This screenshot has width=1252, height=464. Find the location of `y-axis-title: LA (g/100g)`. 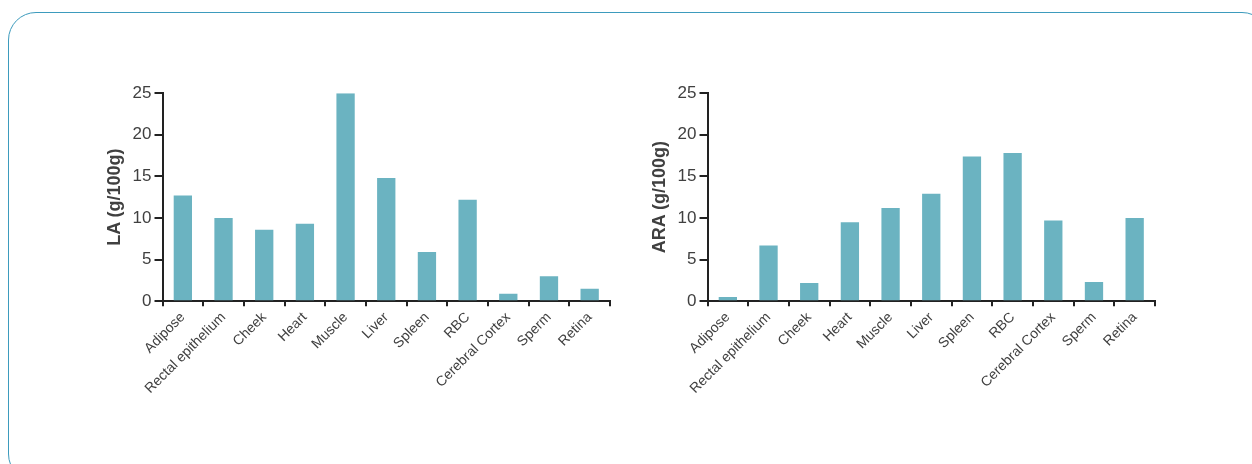

y-axis-title: LA (g/100g) is located at coordinates (113, 197).